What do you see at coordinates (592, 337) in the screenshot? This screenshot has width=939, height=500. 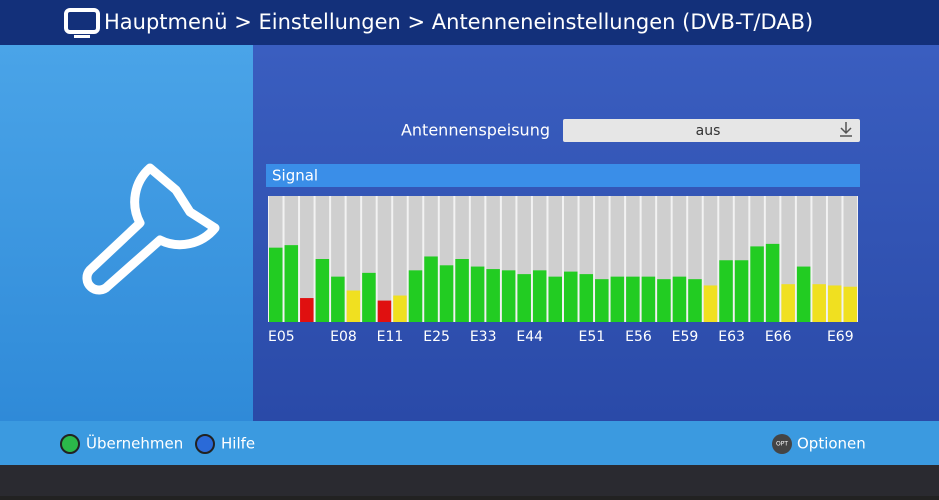 I see `x-tick-label: E51` at bounding box center [592, 337].